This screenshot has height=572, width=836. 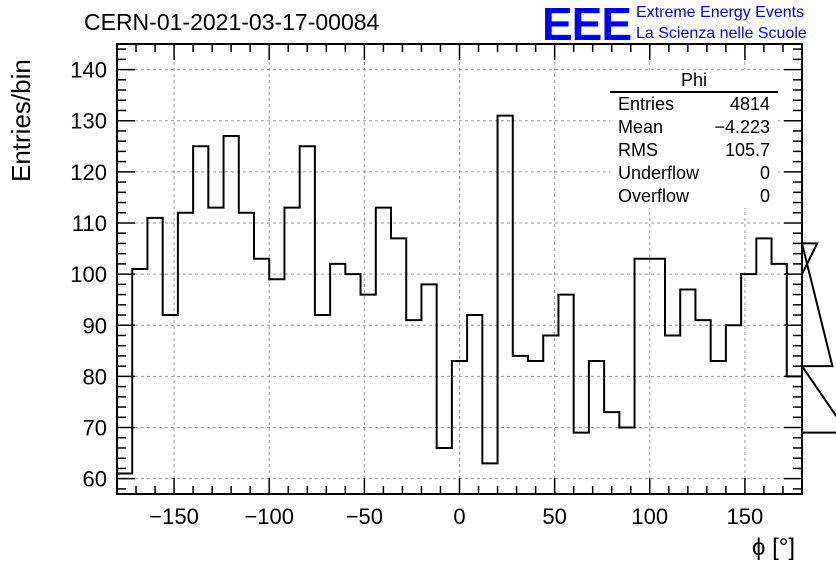 What do you see at coordinates (654, 196) in the screenshot?
I see `stats-label: Overflow` at bounding box center [654, 196].